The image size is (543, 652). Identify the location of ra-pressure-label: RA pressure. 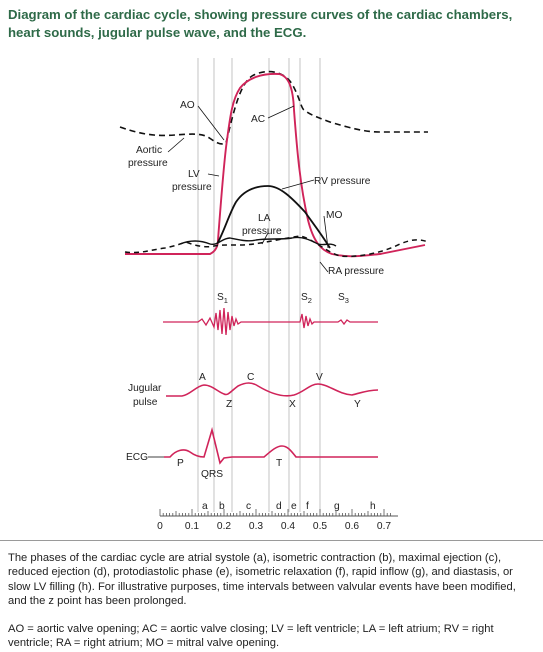
(356, 271).